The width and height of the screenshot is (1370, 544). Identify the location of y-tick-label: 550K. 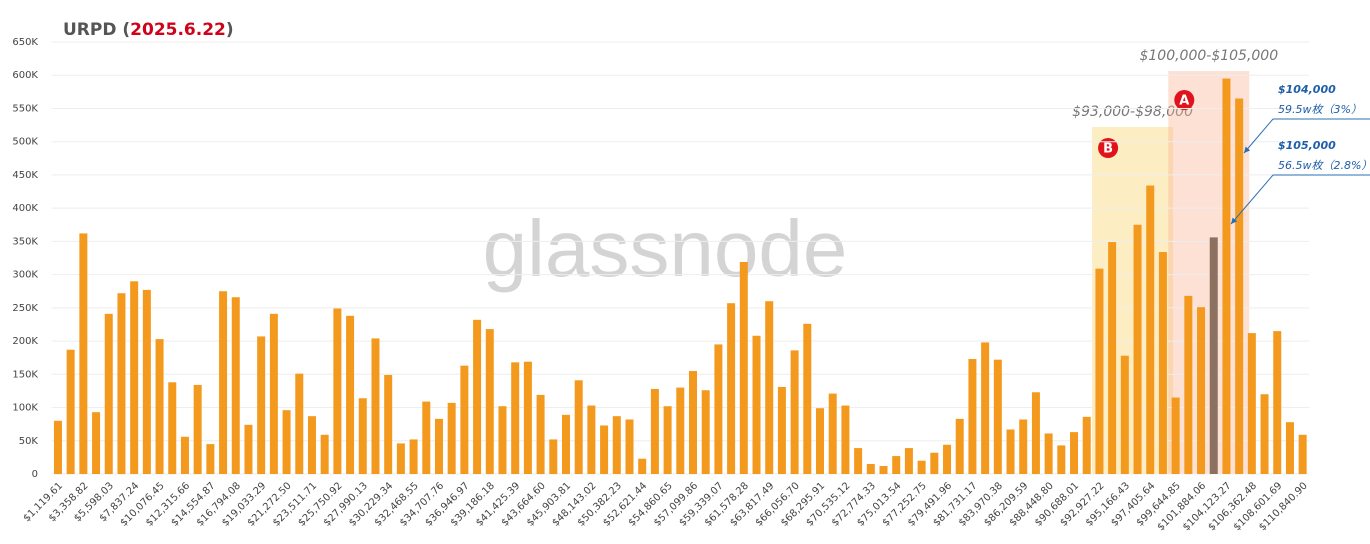
(25, 108).